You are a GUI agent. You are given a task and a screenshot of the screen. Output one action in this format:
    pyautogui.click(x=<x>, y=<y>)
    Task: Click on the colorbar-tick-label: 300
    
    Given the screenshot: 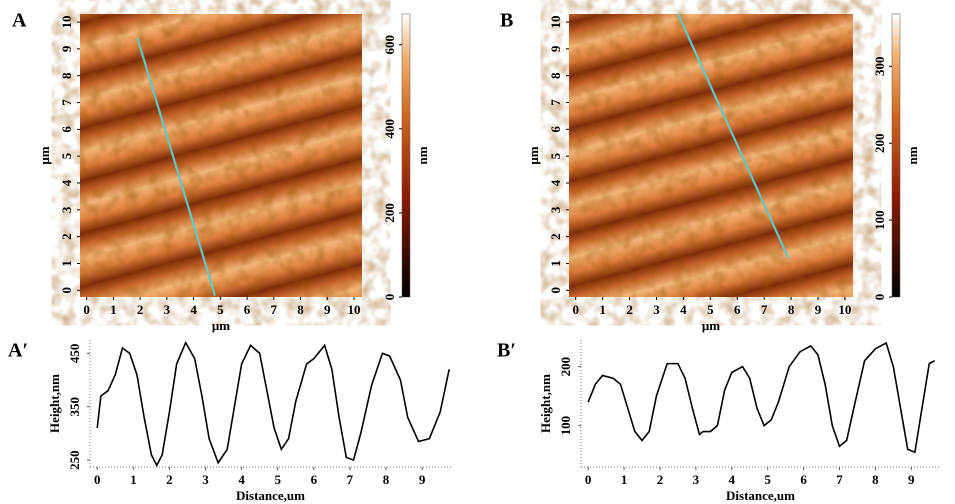 What is the action you would take?
    pyautogui.click(x=879, y=67)
    